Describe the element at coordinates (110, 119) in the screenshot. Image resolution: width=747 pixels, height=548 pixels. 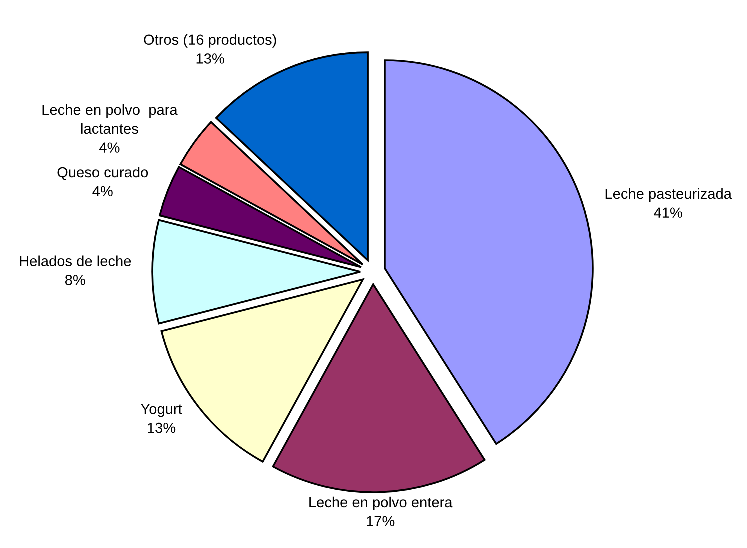
I see `slice-label: Leche en polvo para lactantes` at that location.